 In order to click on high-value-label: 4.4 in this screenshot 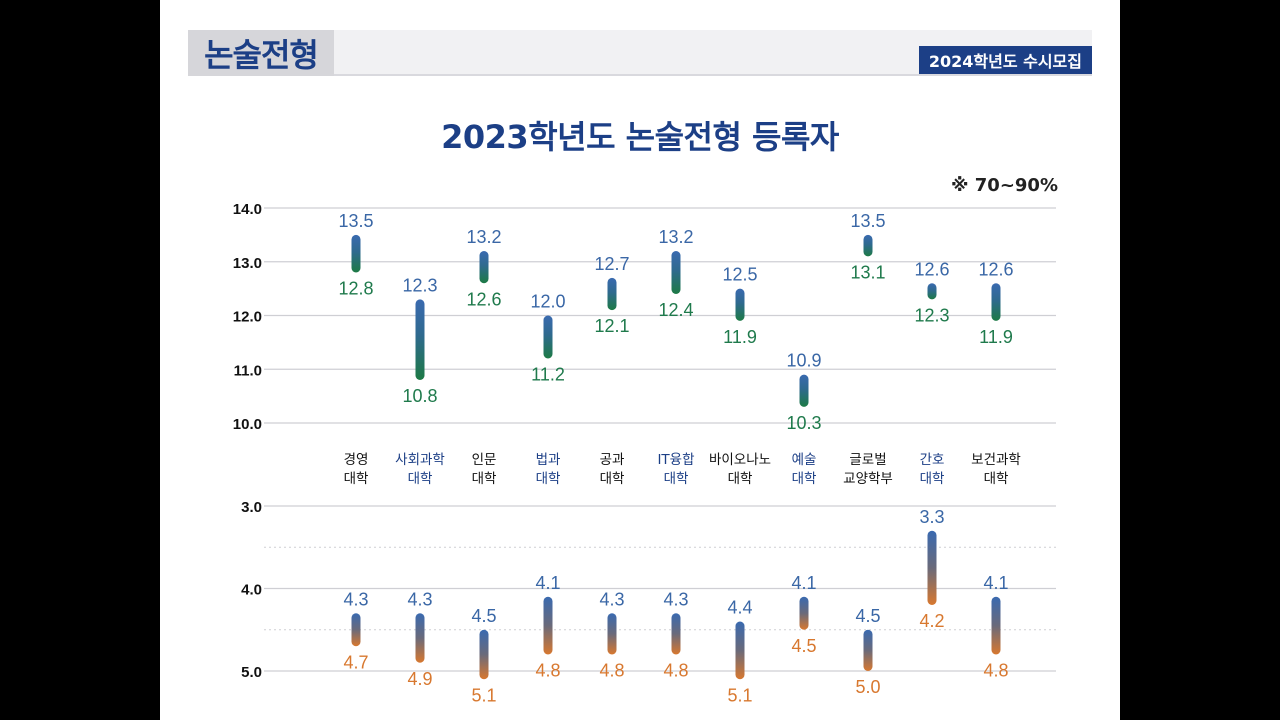, I will do `click(739, 608)`.